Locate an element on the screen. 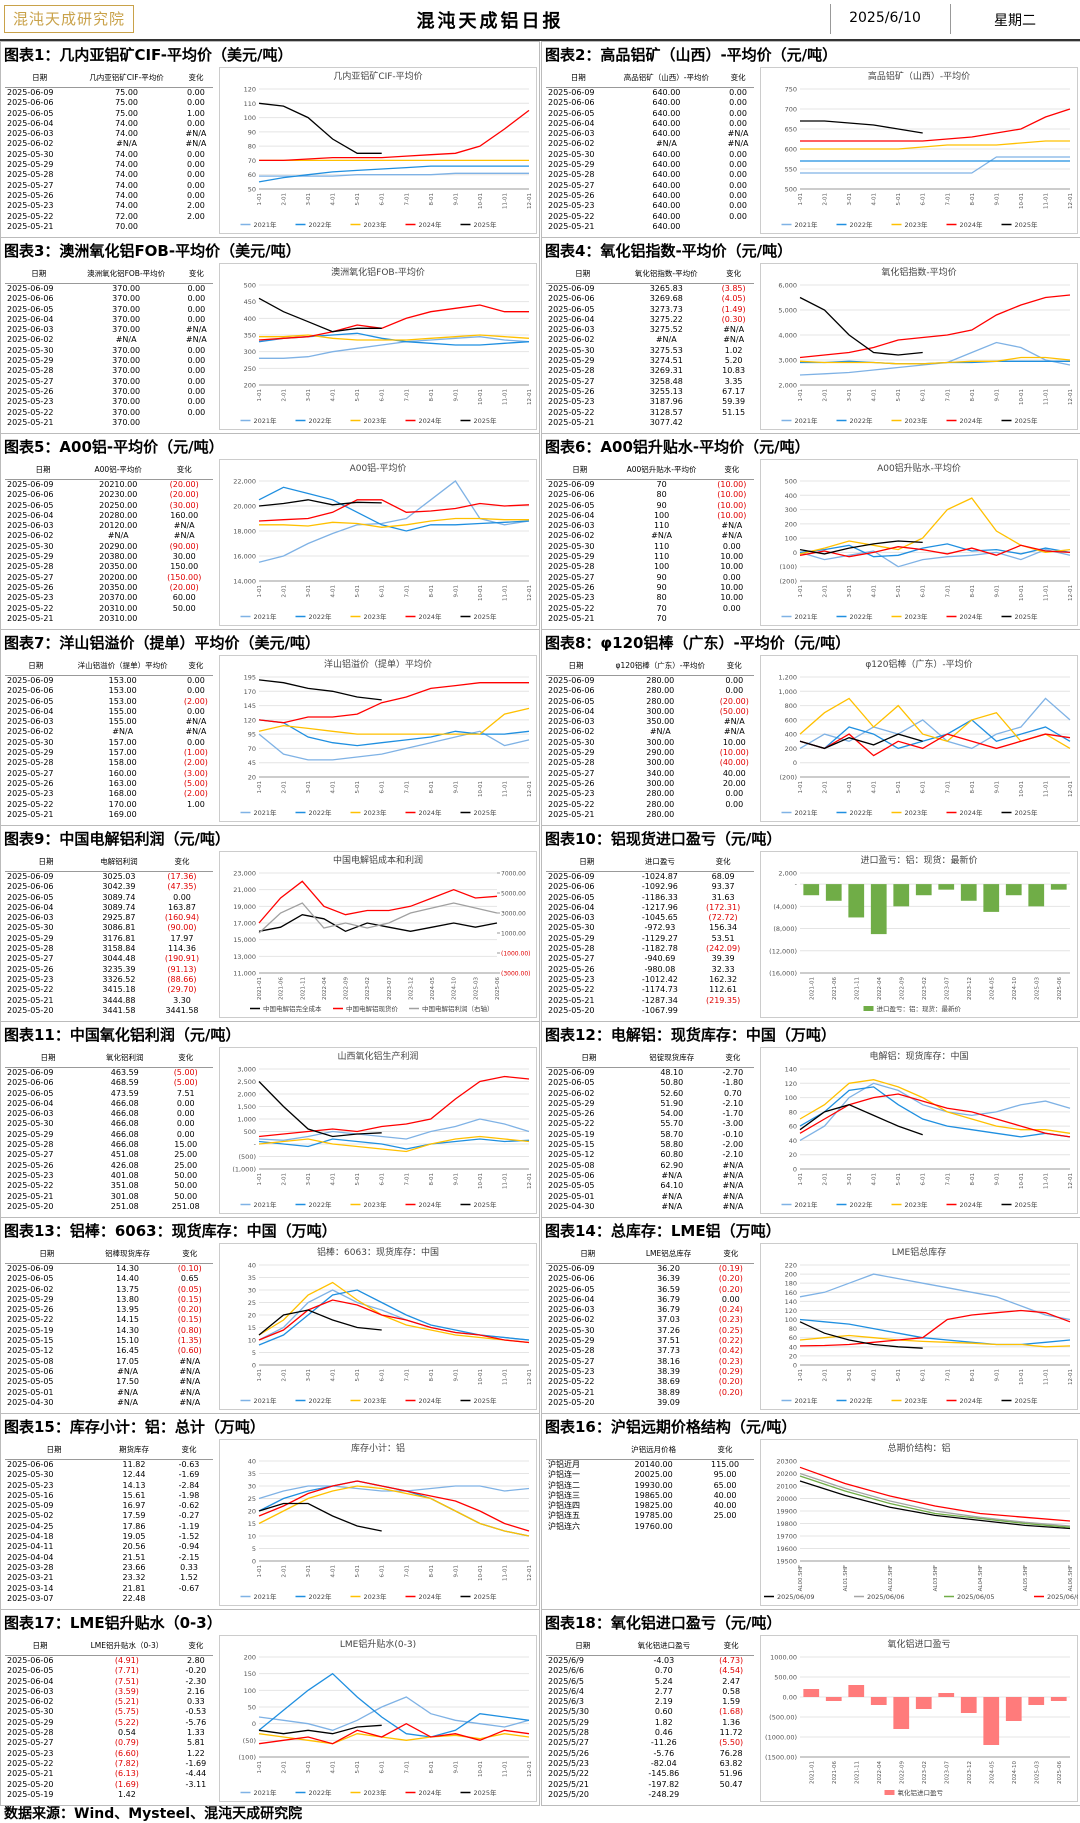 The height and width of the screenshot is (1823, 1080). y-tick-label: 0 is located at coordinates (795, 1366).